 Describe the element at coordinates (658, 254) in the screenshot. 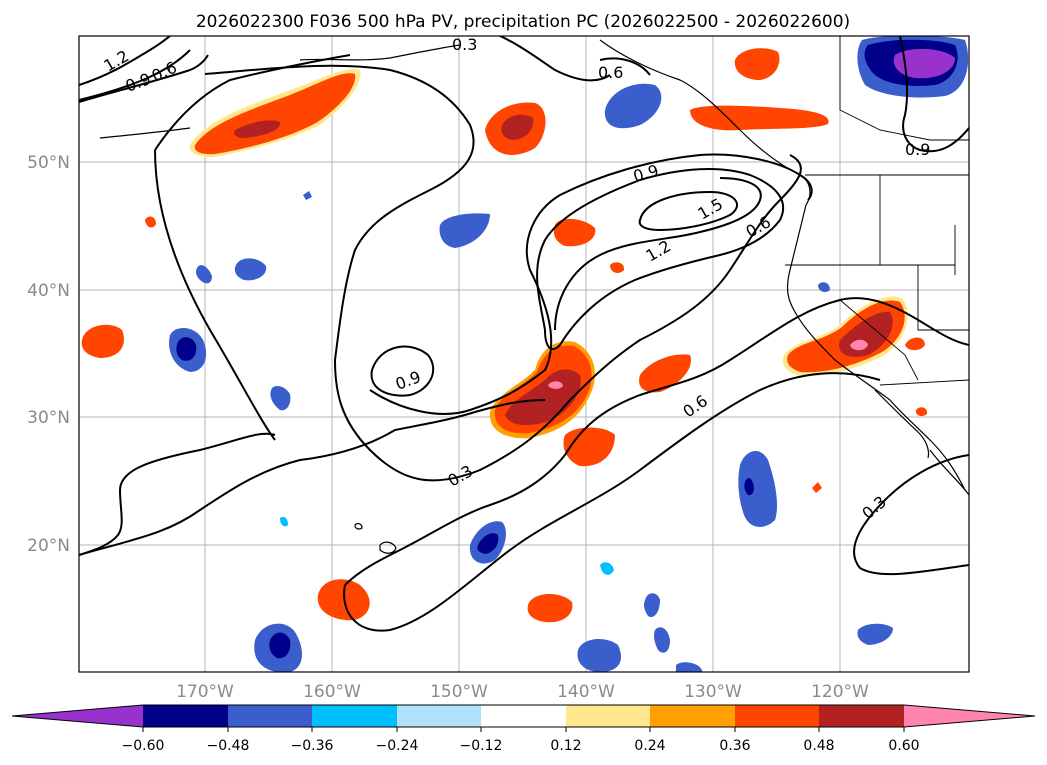

I see `contour-1-2-inner` at that location.